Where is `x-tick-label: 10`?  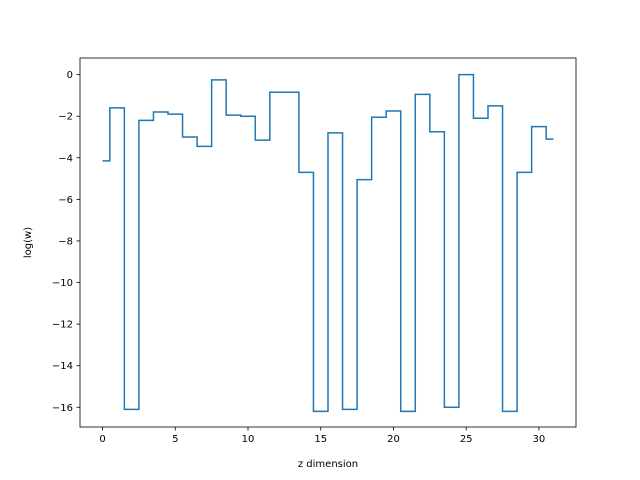
x-tick-label: 10 is located at coordinates (248, 439).